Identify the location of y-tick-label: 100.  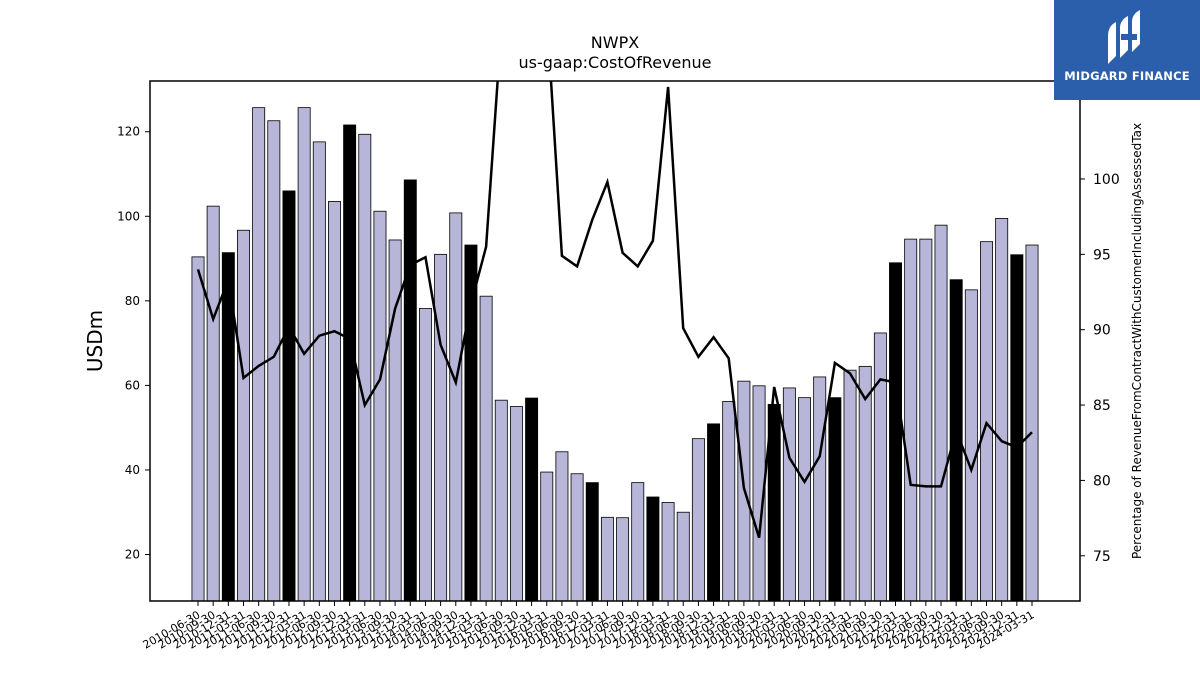
(128, 216).